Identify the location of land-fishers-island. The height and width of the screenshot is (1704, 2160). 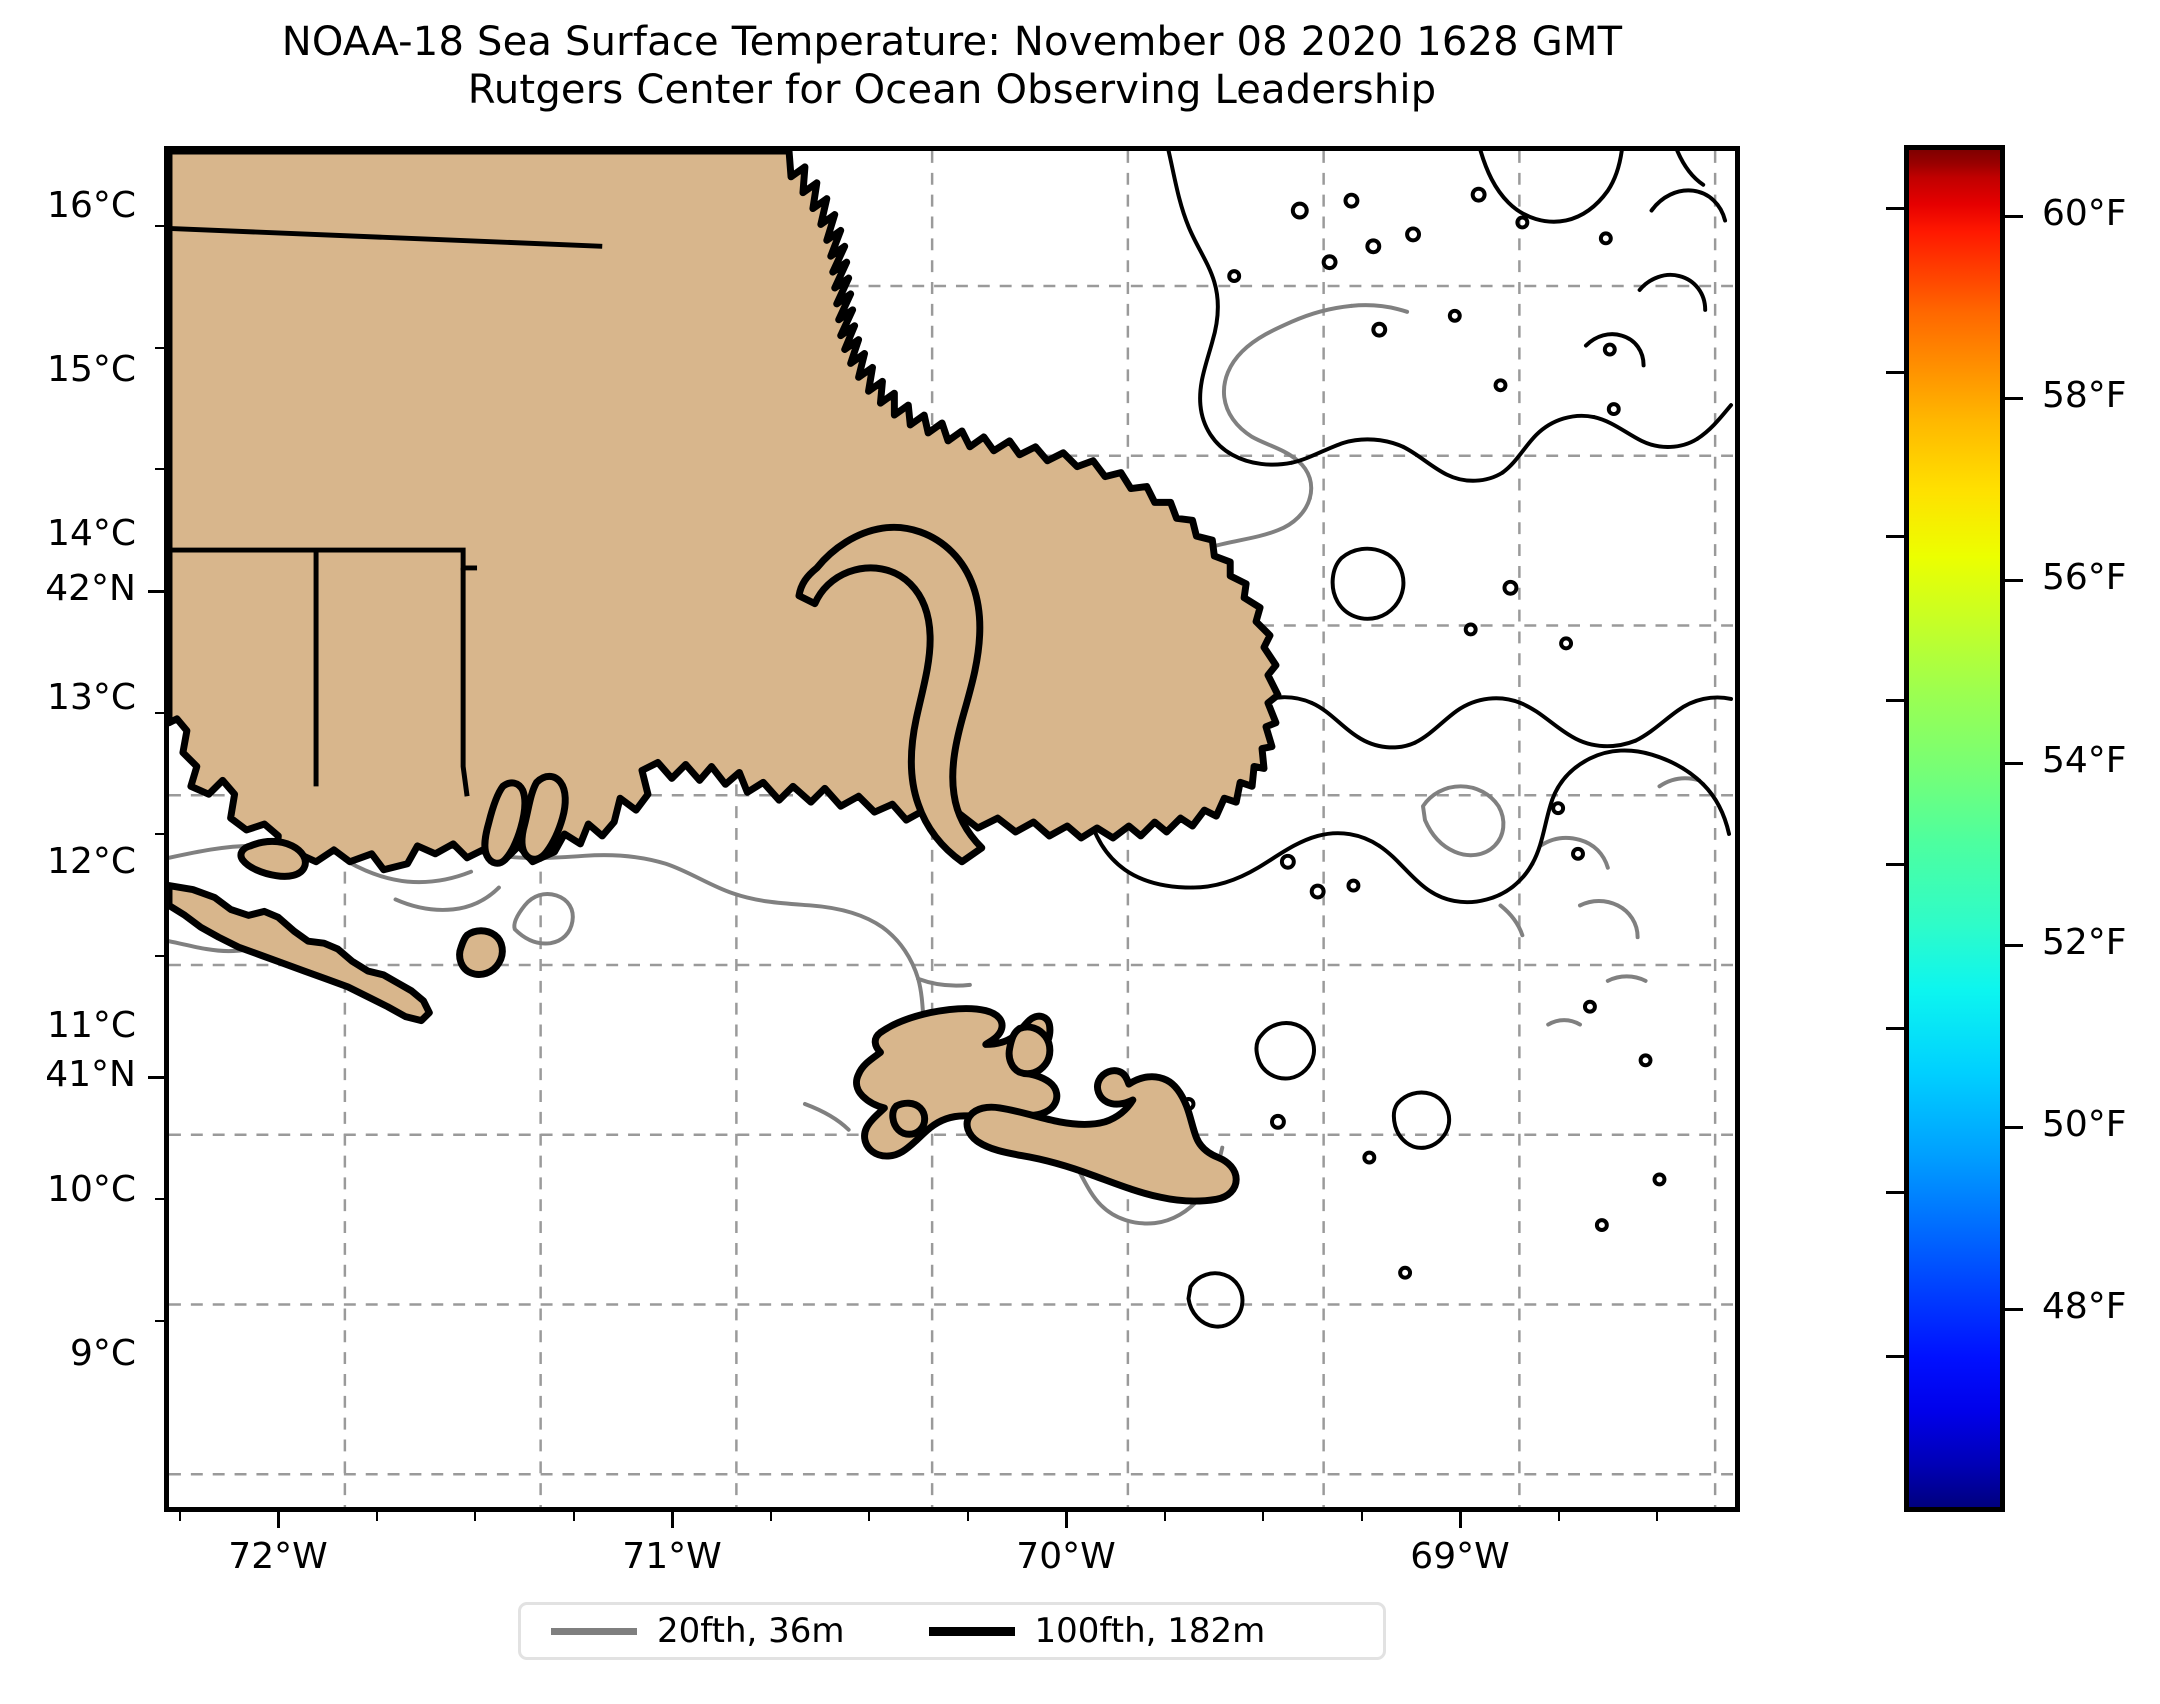
(273, 858).